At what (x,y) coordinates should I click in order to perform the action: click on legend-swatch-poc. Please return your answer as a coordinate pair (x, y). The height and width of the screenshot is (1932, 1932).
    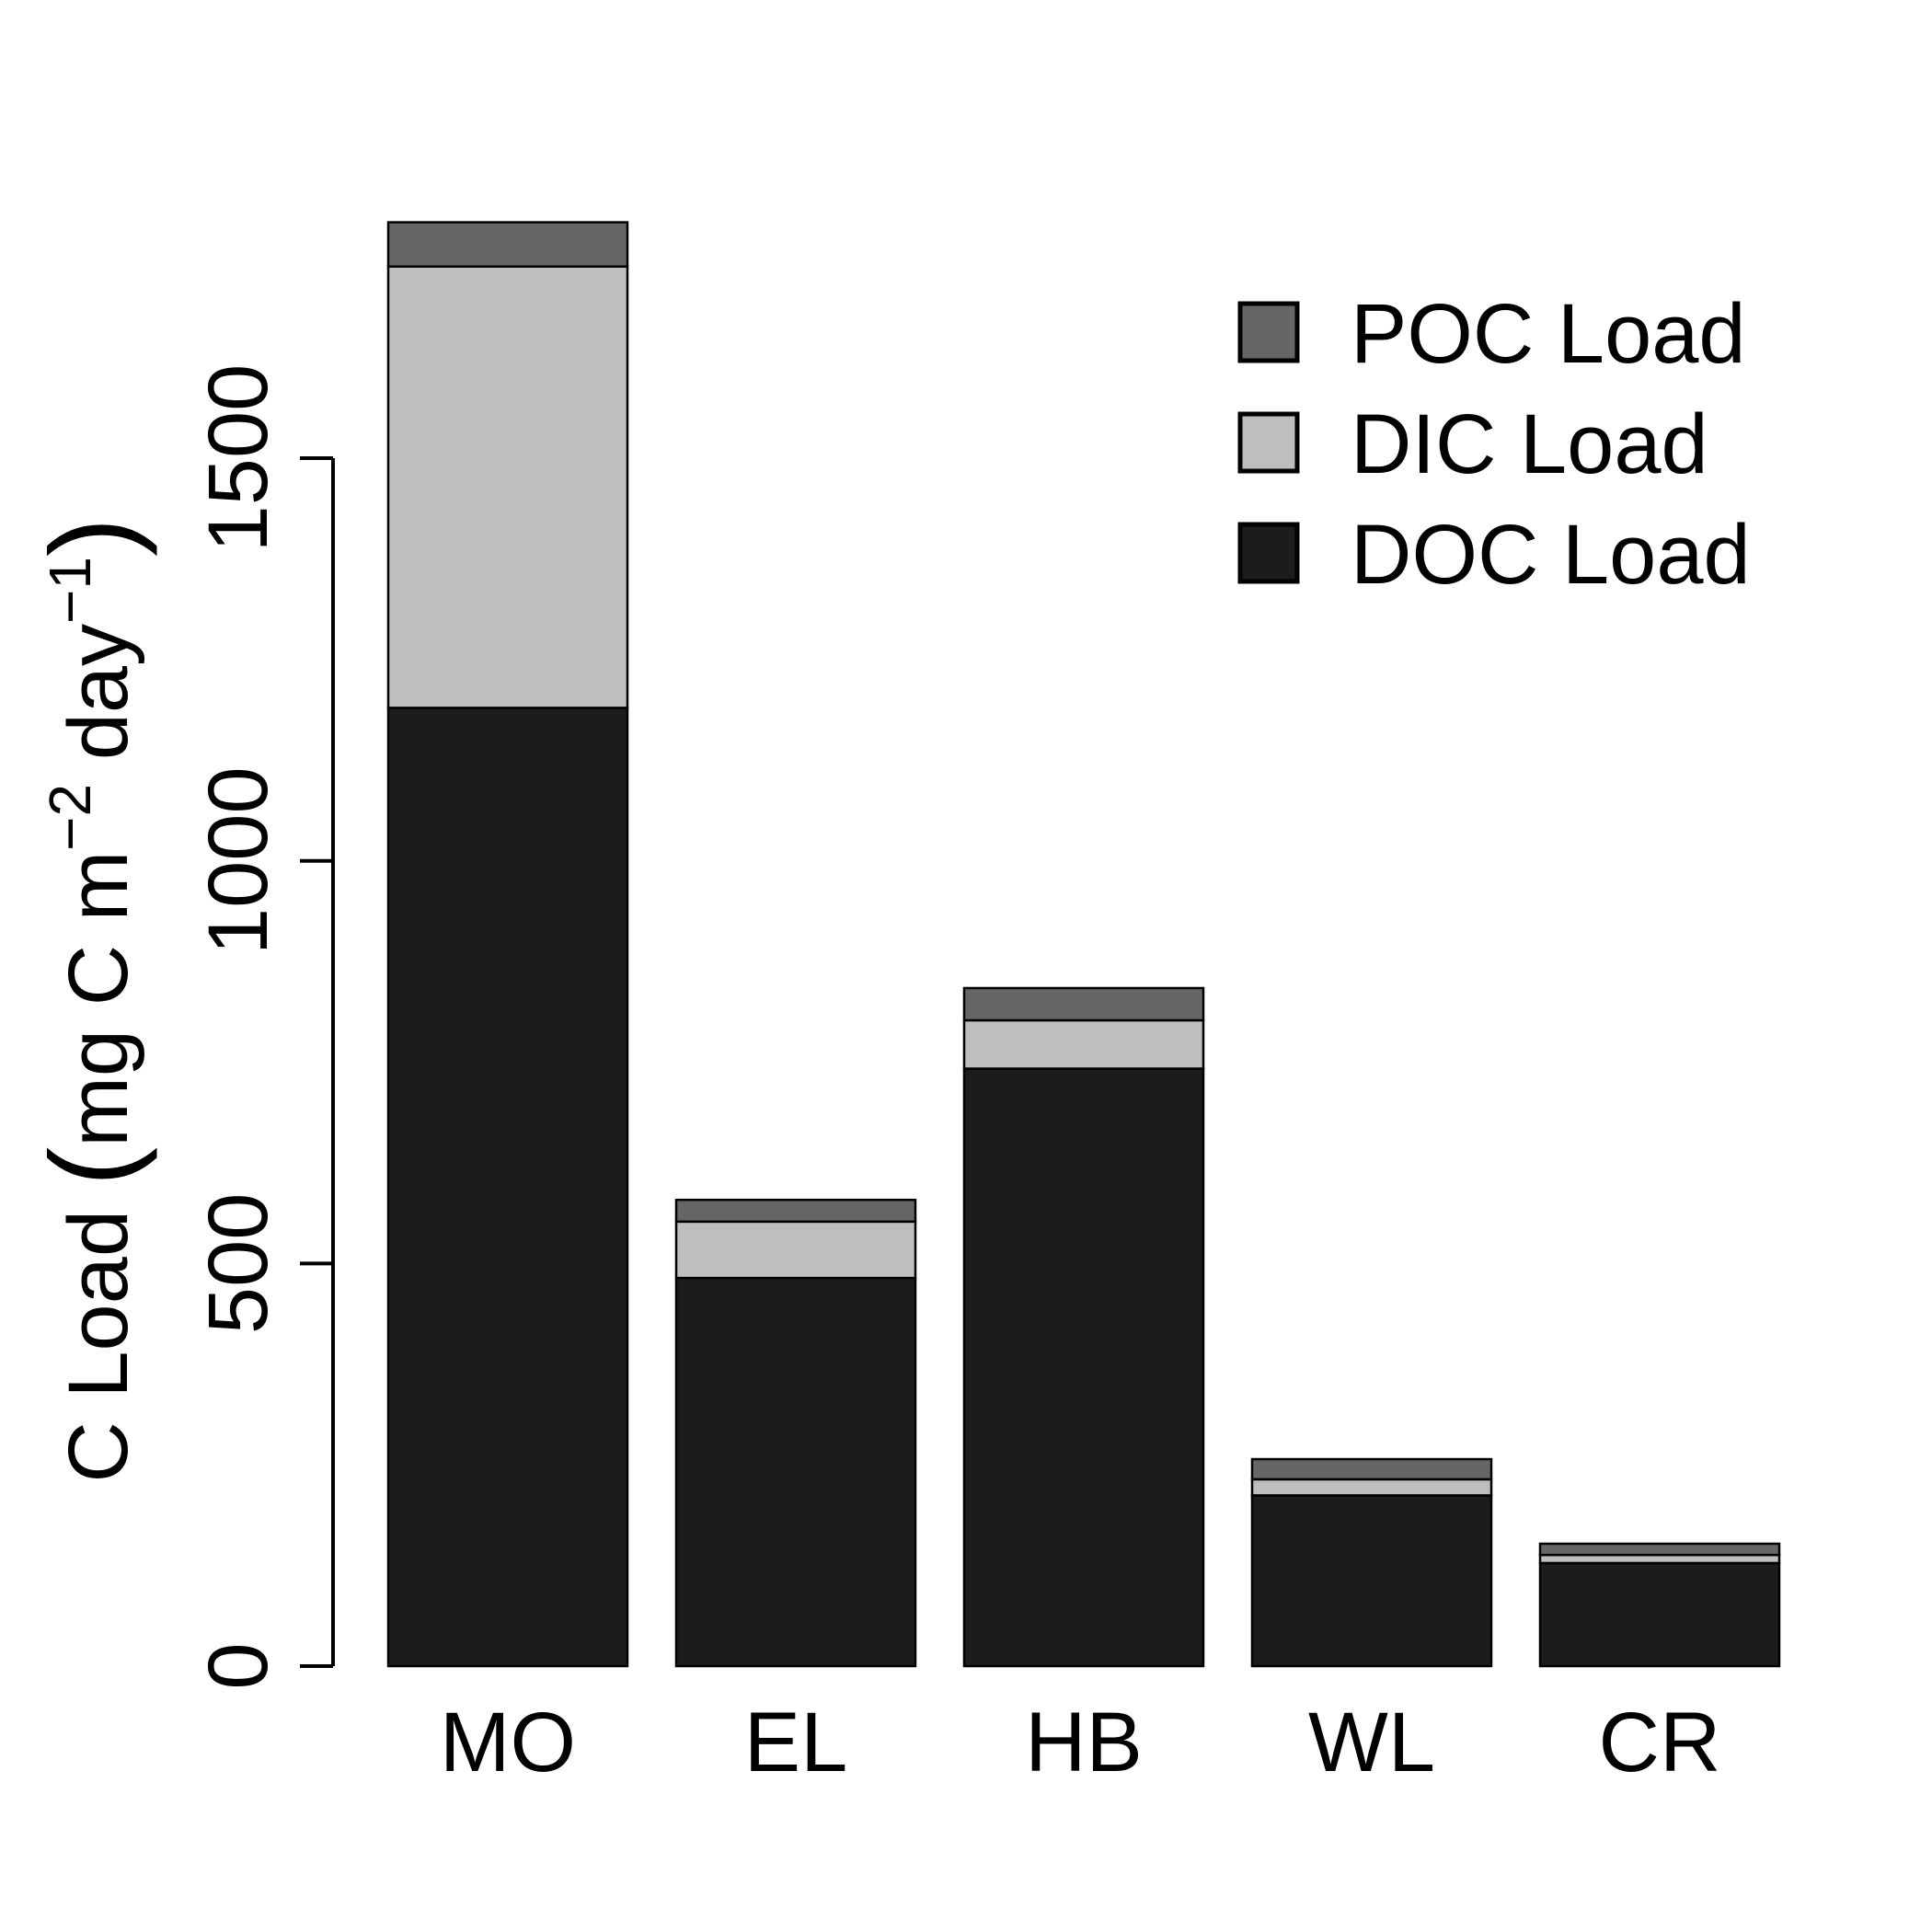
    Looking at the image, I should click on (1268, 332).